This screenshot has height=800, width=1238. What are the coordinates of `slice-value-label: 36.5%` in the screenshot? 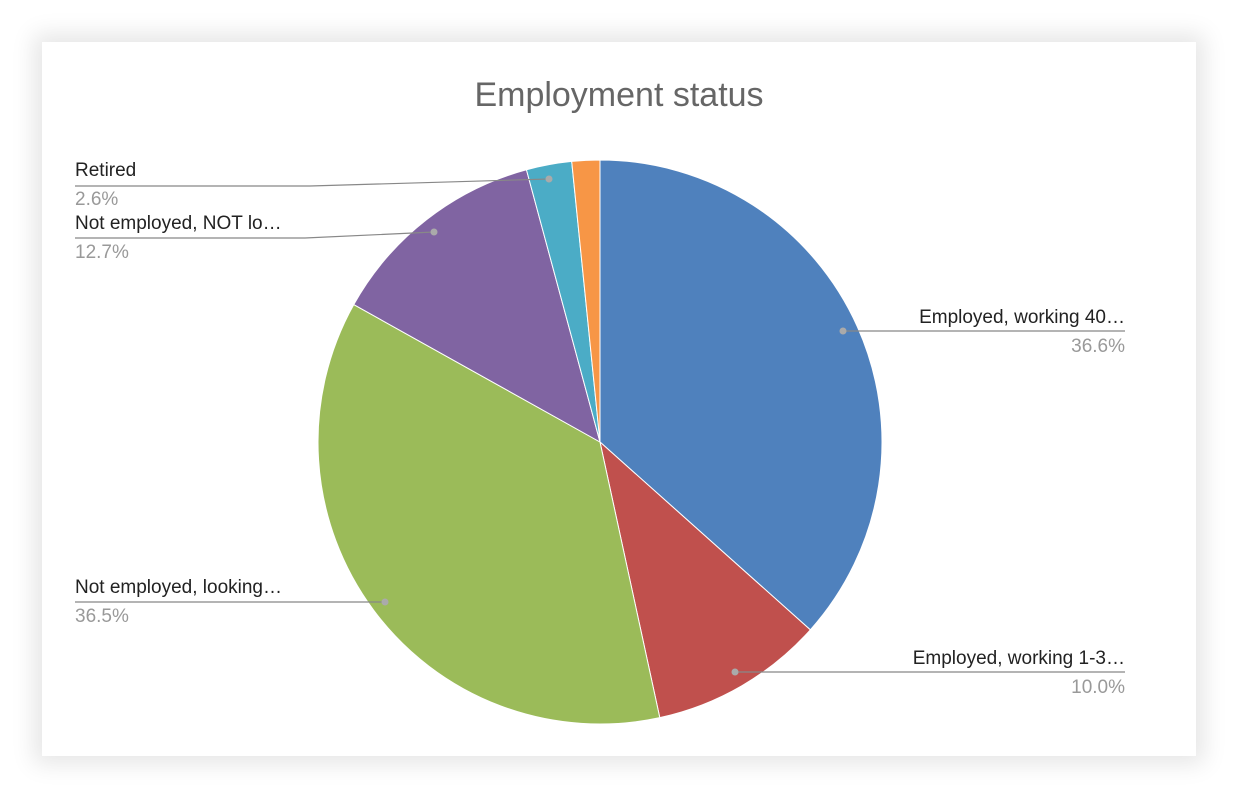 It's located at (102, 616).